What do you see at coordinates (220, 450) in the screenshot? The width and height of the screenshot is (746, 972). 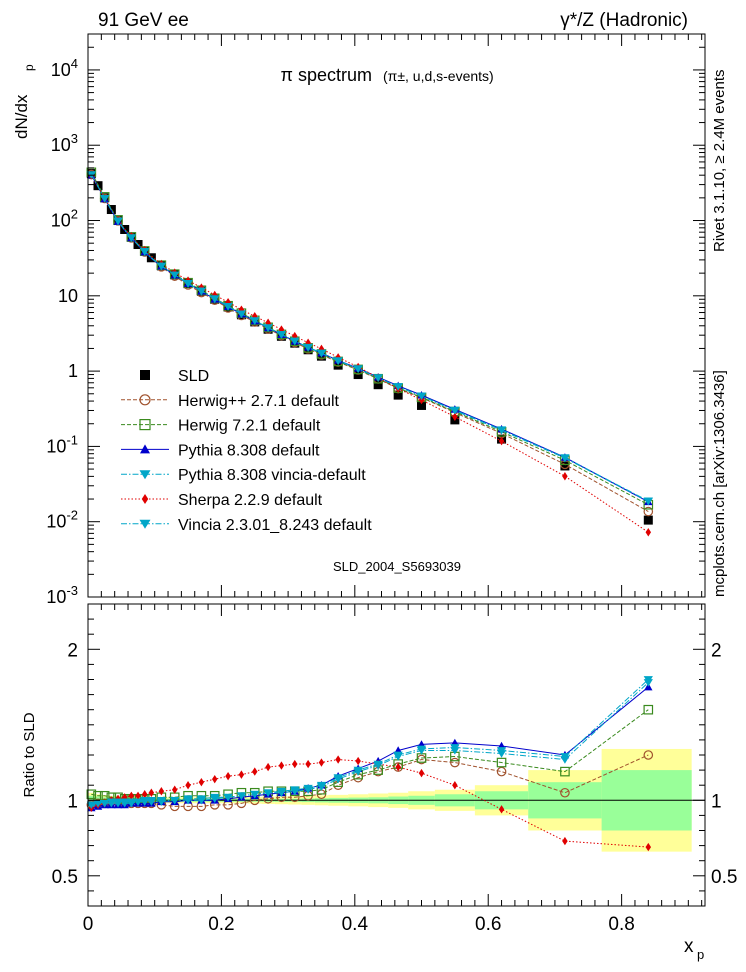 I see `legend-entry: Pythia 8.308 default` at bounding box center [220, 450].